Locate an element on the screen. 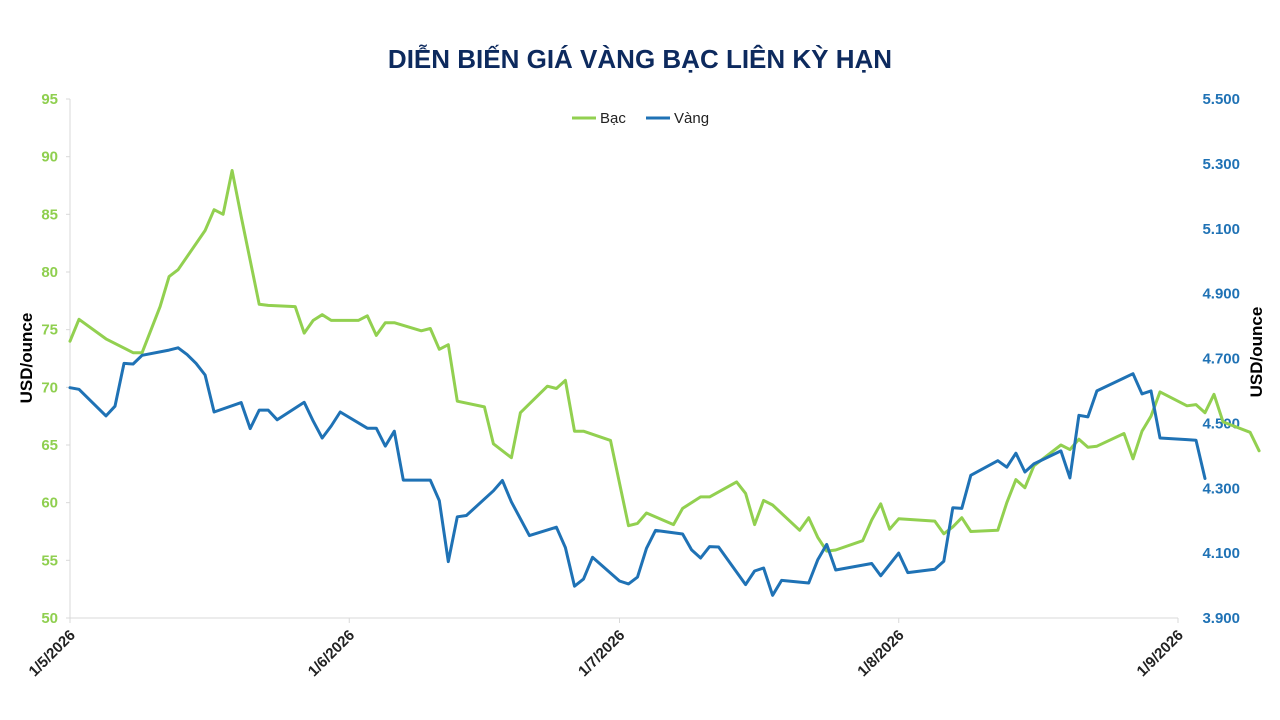  x-tick-label: 1/9/2026 is located at coordinates (1160, 653).